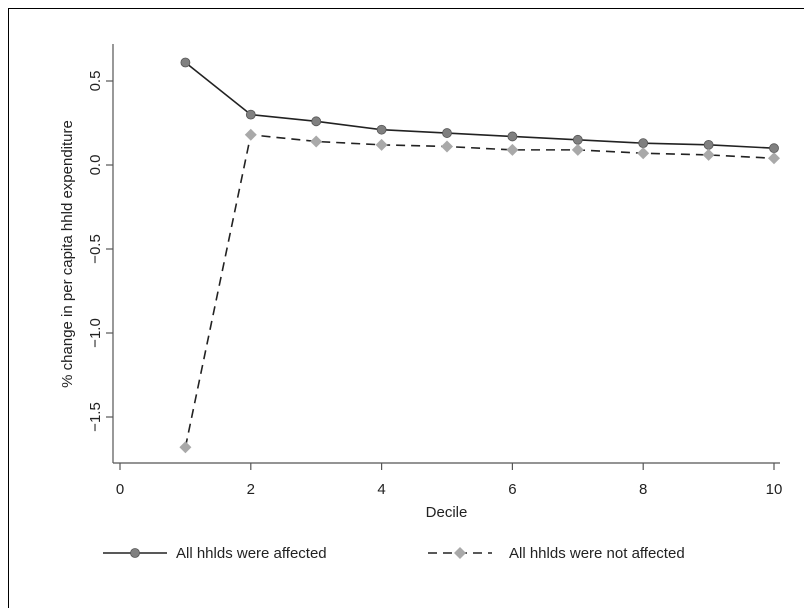 The height and width of the screenshot is (608, 804). What do you see at coordinates (95, 249) in the screenshot?
I see `y-tick-label: −0.5` at bounding box center [95, 249].